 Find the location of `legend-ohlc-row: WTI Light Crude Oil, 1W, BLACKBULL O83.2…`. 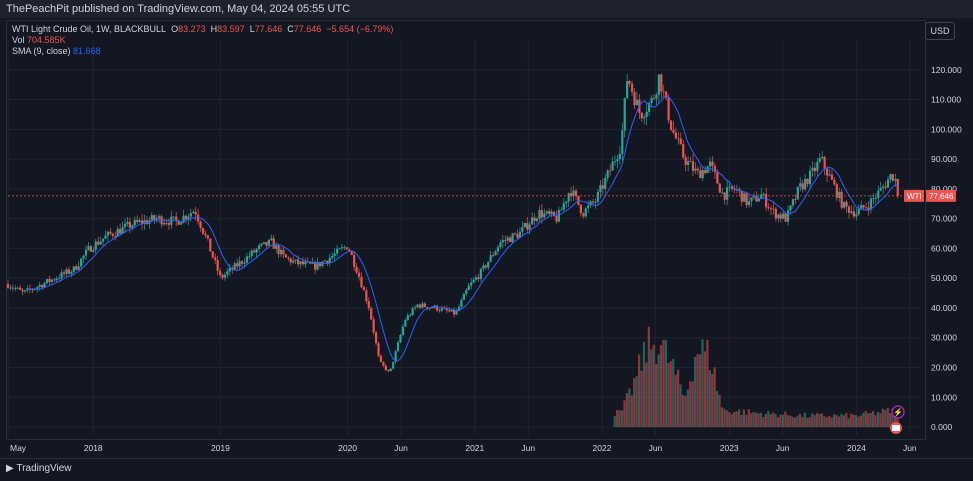

legend-ohlc-row: WTI Light Crude Oil, 1W, BLACKBULL O83.2… is located at coordinates (202, 29).